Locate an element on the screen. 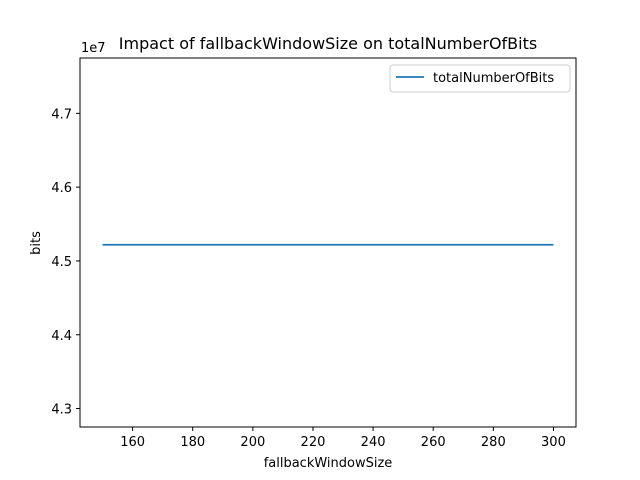  y-tick-label: 4.3 is located at coordinates (61, 410).